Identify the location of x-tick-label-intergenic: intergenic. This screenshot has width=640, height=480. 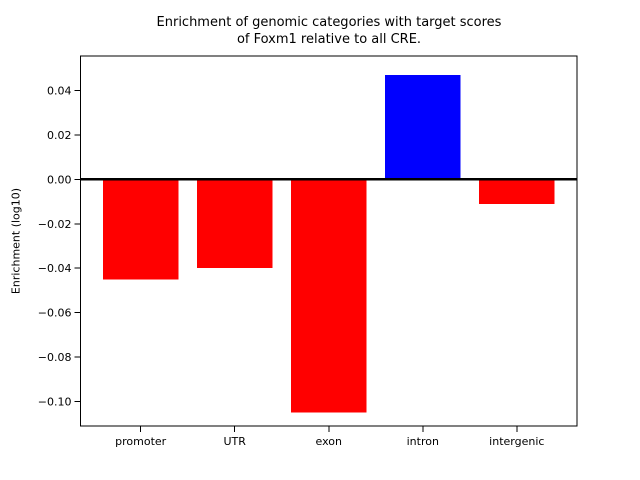
(516, 441).